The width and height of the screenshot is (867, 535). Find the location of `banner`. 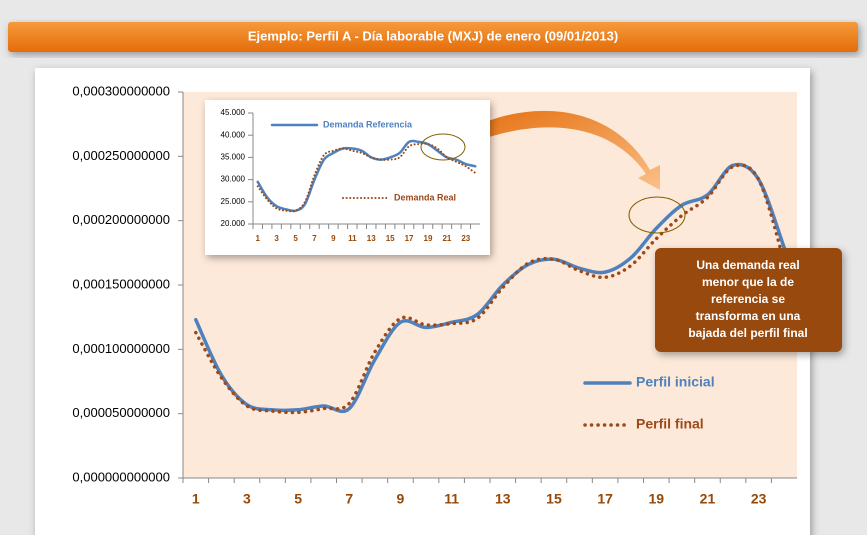

banner is located at coordinates (433, 37).